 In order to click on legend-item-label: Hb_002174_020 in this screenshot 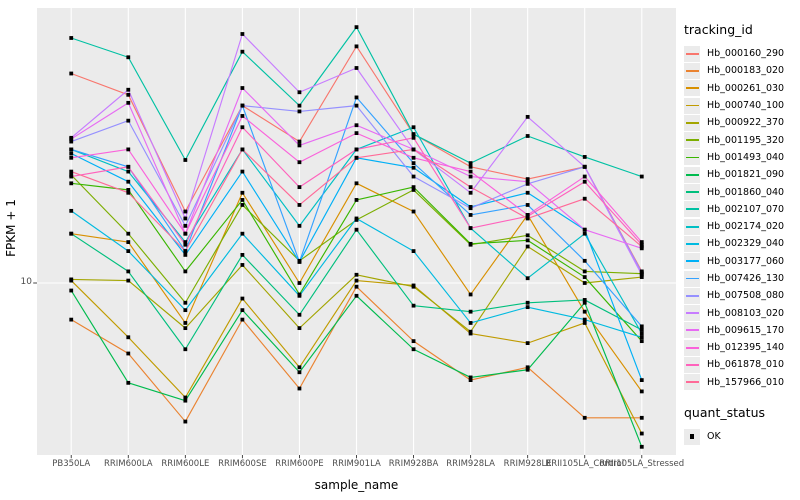, I will do `click(746, 227)`.